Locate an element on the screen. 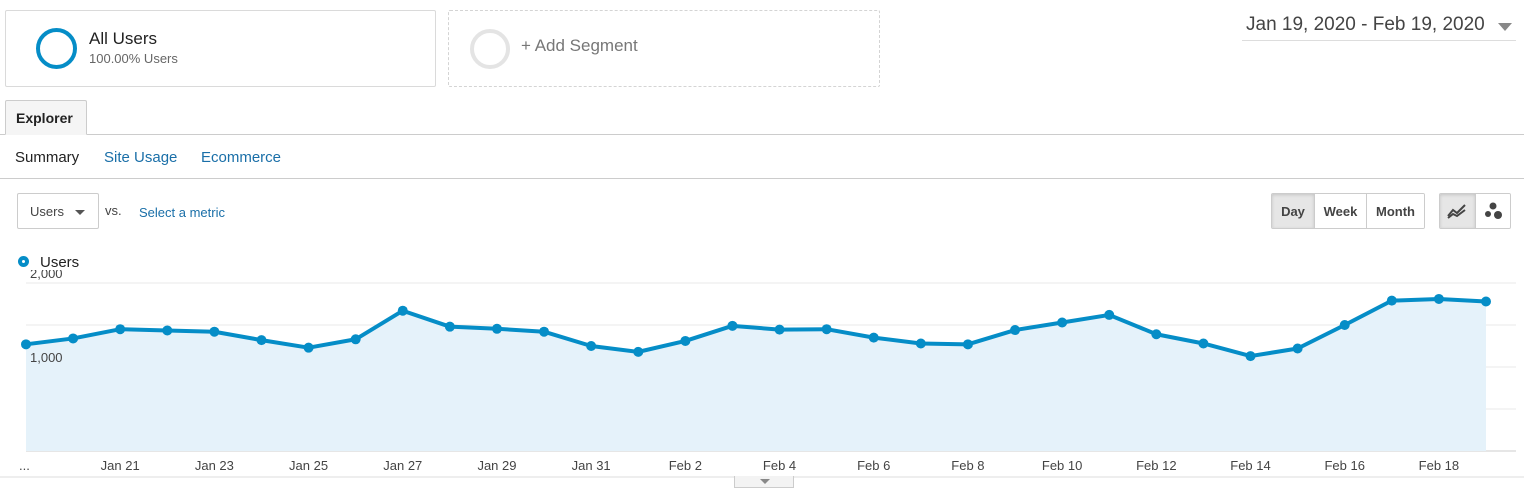 The height and width of the screenshot is (491, 1524). line-chart-icon is located at coordinates (1456, 211).